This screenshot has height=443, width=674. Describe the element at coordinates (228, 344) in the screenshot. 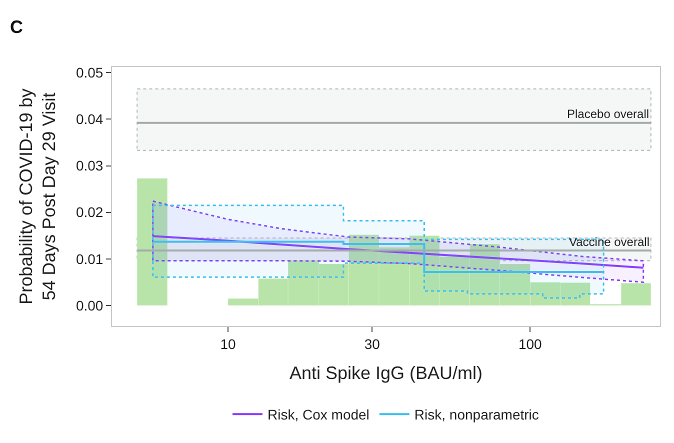

I see `x-tick-label: 10` at that location.